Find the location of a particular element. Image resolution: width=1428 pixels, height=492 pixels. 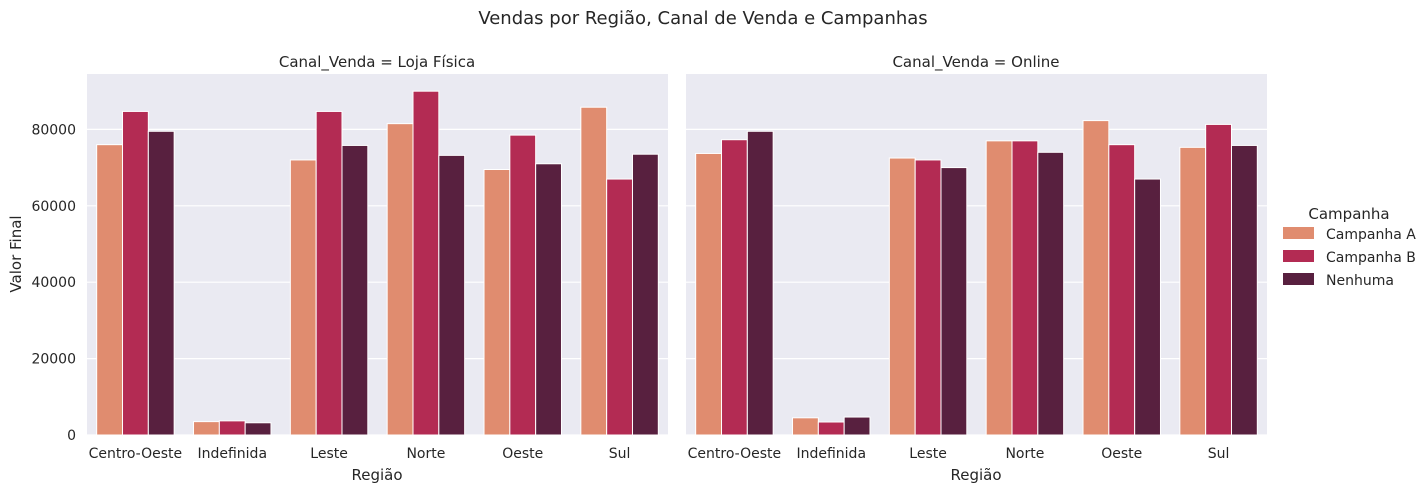

y-axis-label: Valor Final is located at coordinates (16, 253).